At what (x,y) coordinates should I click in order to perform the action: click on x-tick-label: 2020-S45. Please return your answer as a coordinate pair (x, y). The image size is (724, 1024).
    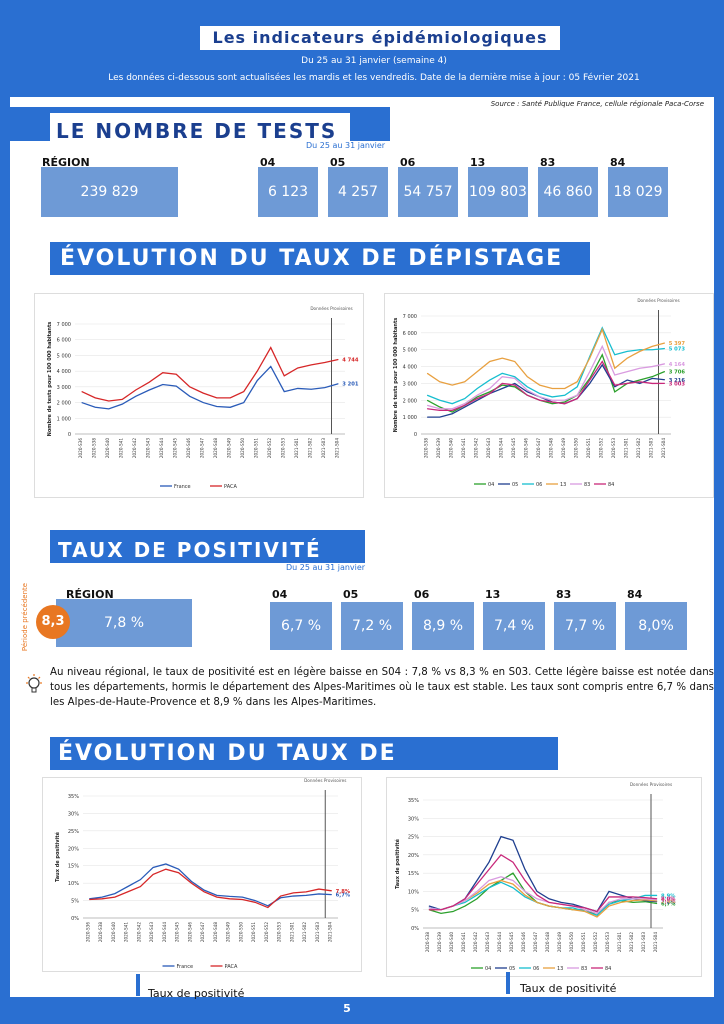
    Looking at the image, I should click on (511, 942).